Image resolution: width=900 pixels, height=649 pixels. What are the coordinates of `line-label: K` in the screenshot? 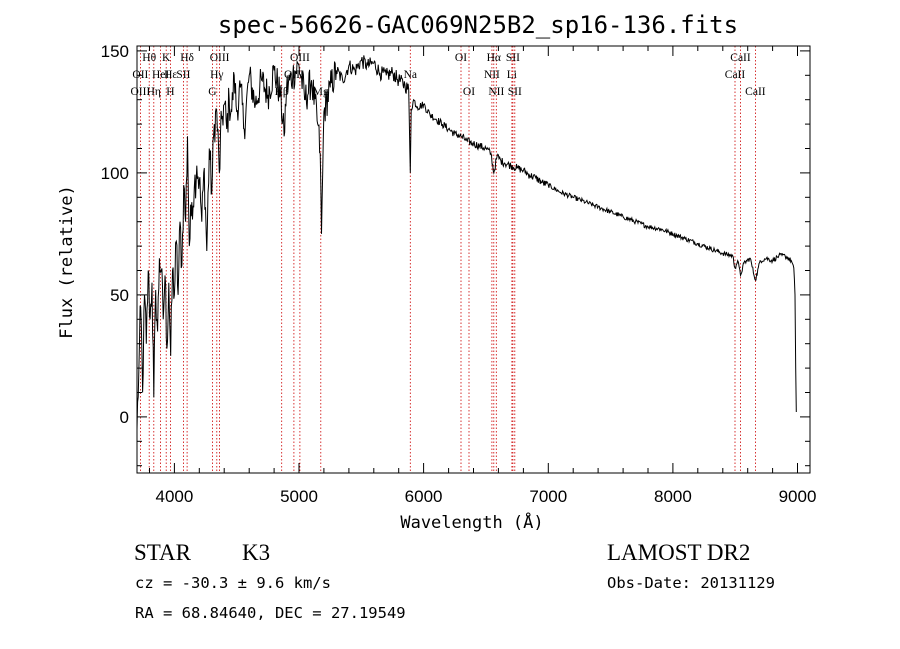 It's located at (166, 58).